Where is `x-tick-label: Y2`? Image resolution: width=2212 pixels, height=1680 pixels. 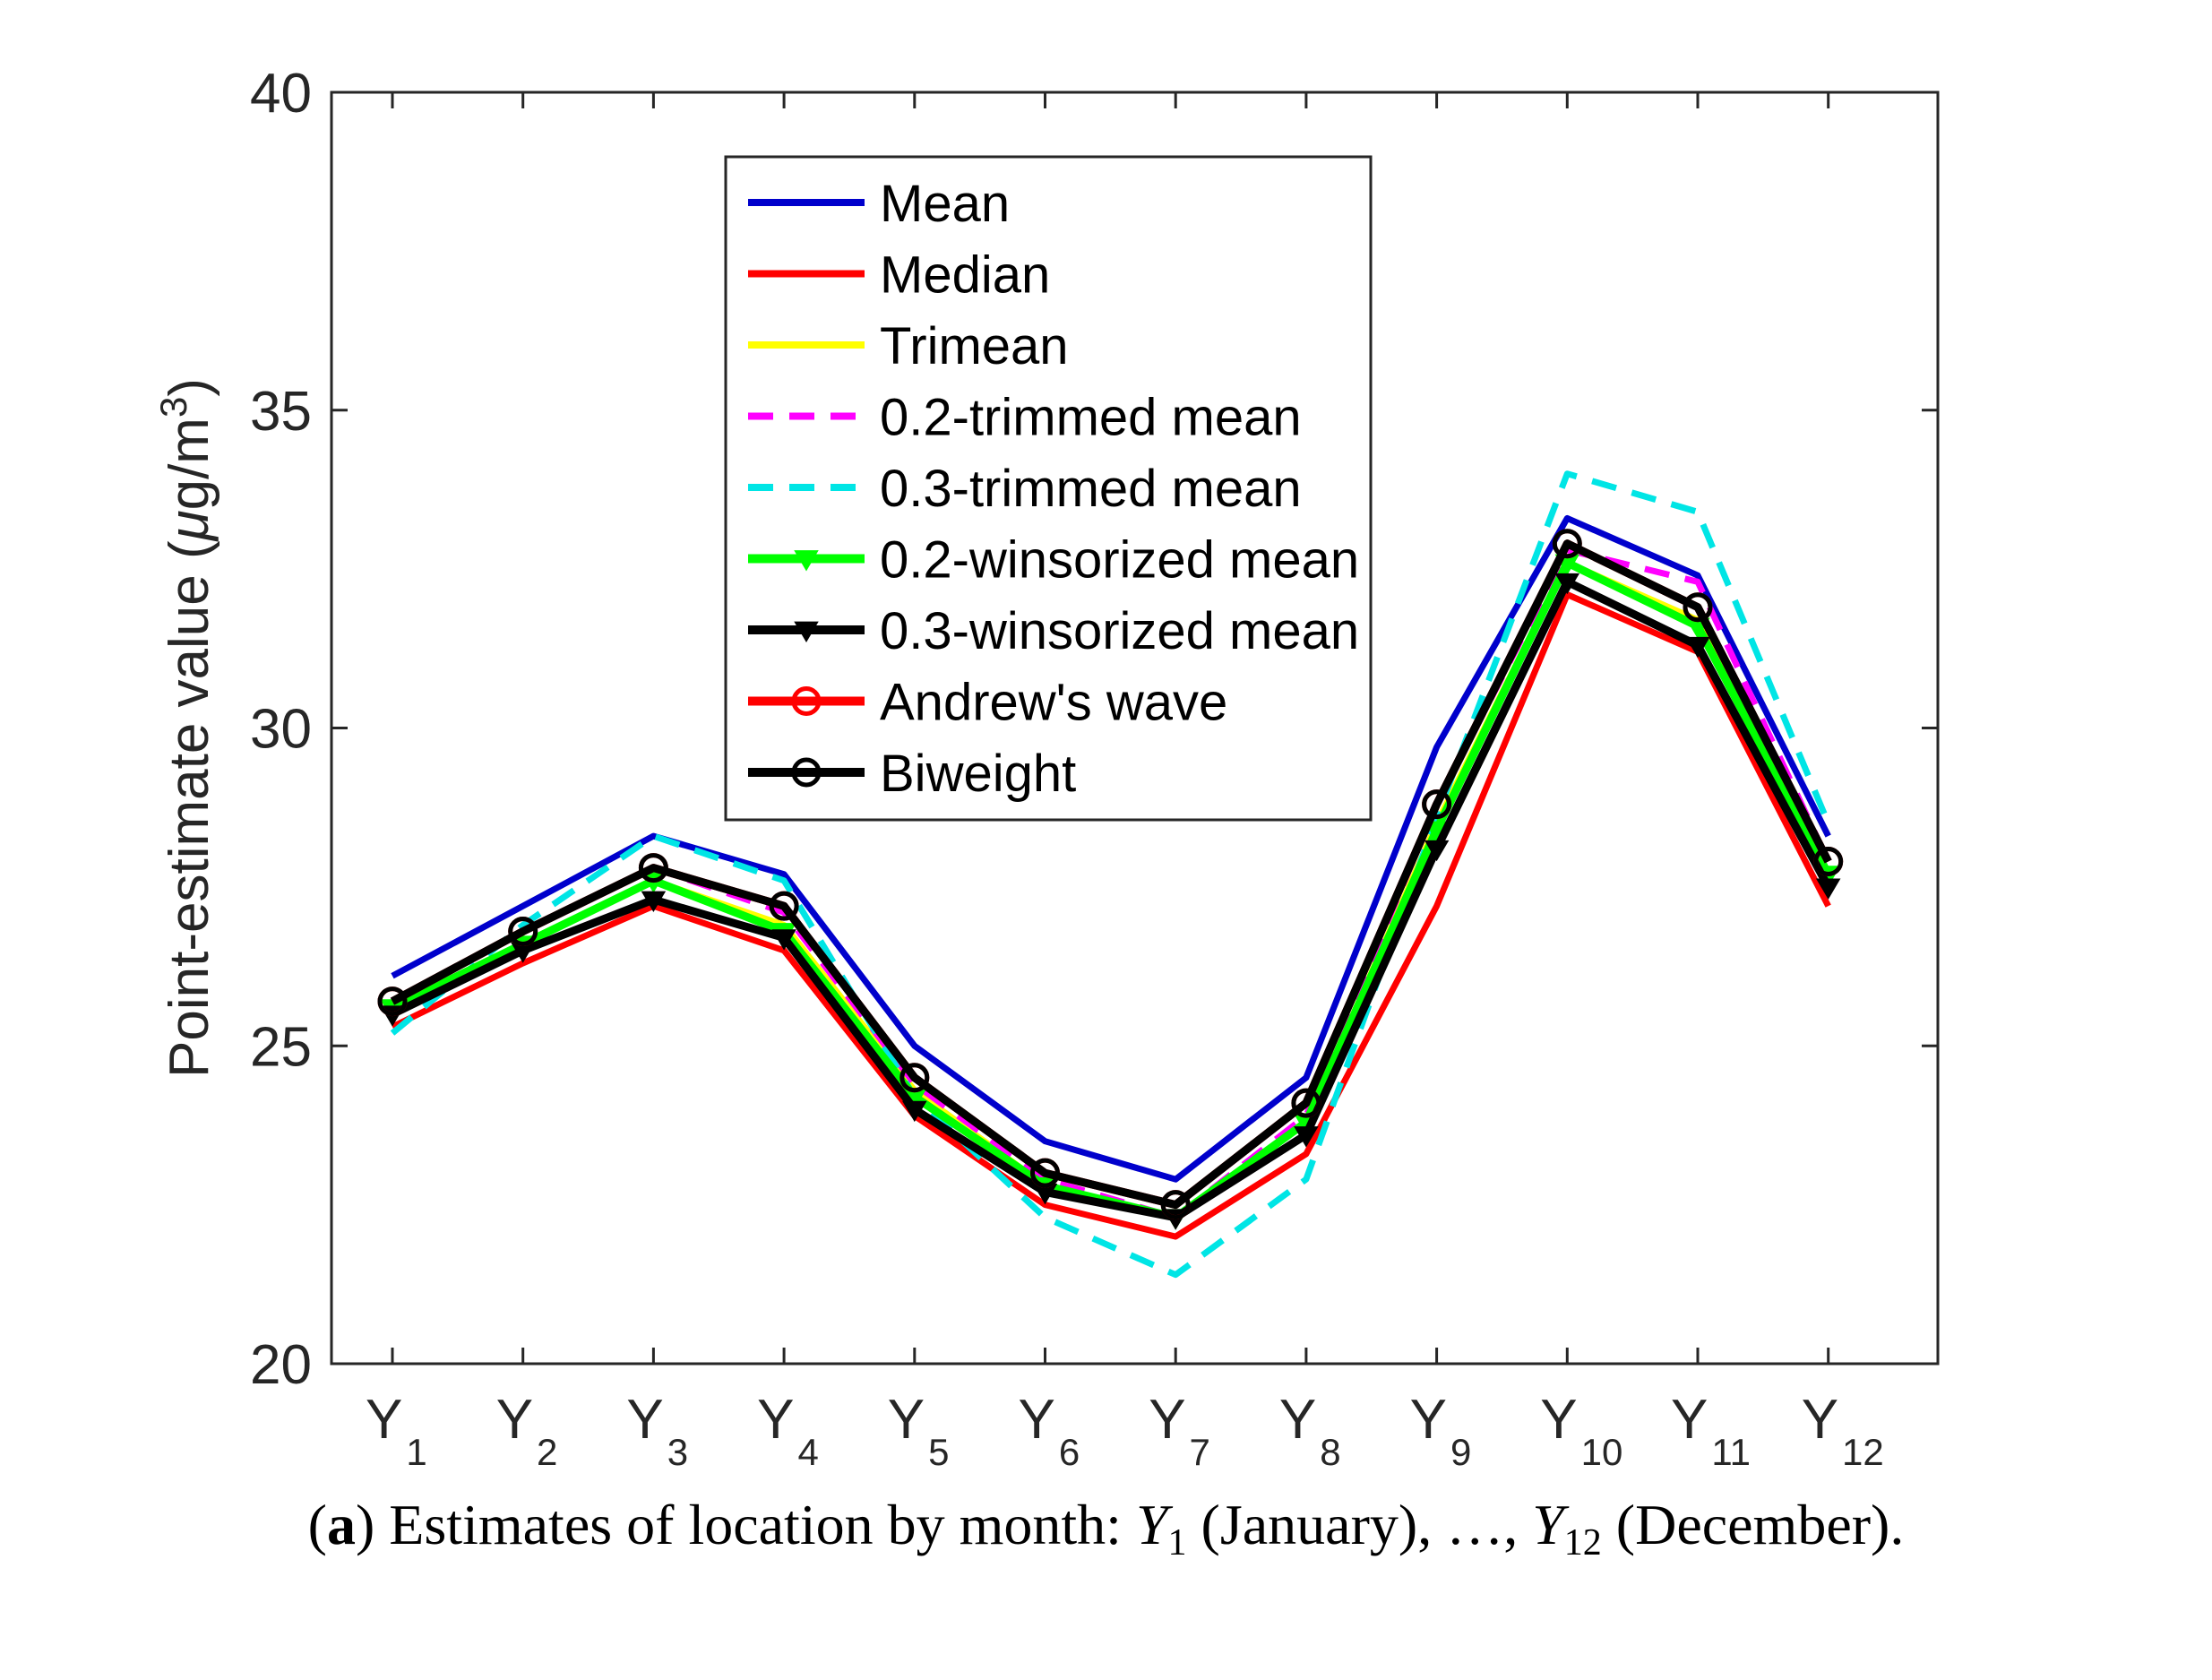 x-tick-label: Y2 is located at coordinates (527, 1431).